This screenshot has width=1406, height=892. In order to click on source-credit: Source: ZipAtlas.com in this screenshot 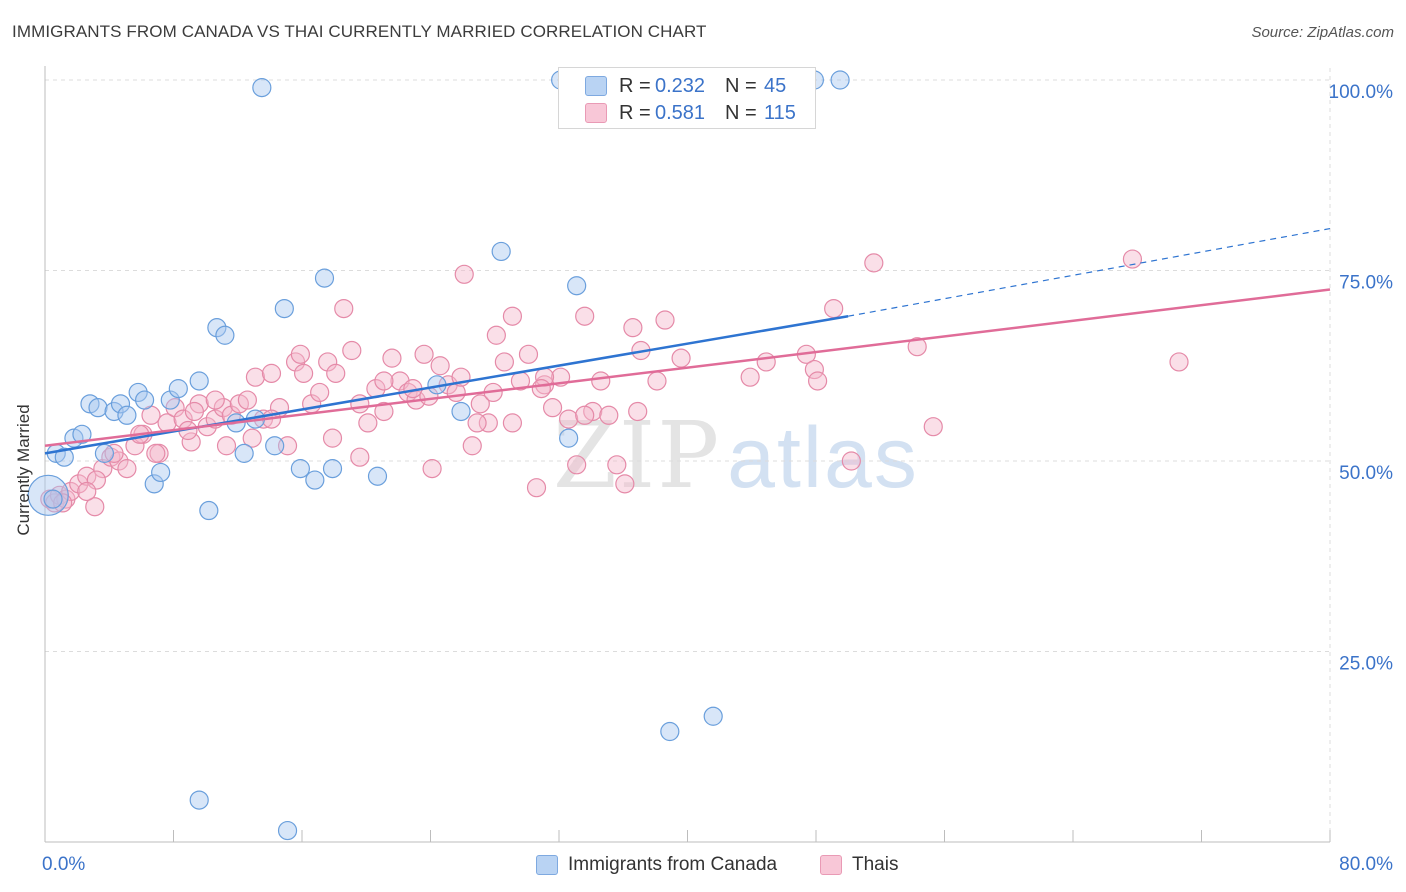, I will do `click(1322, 32)`.